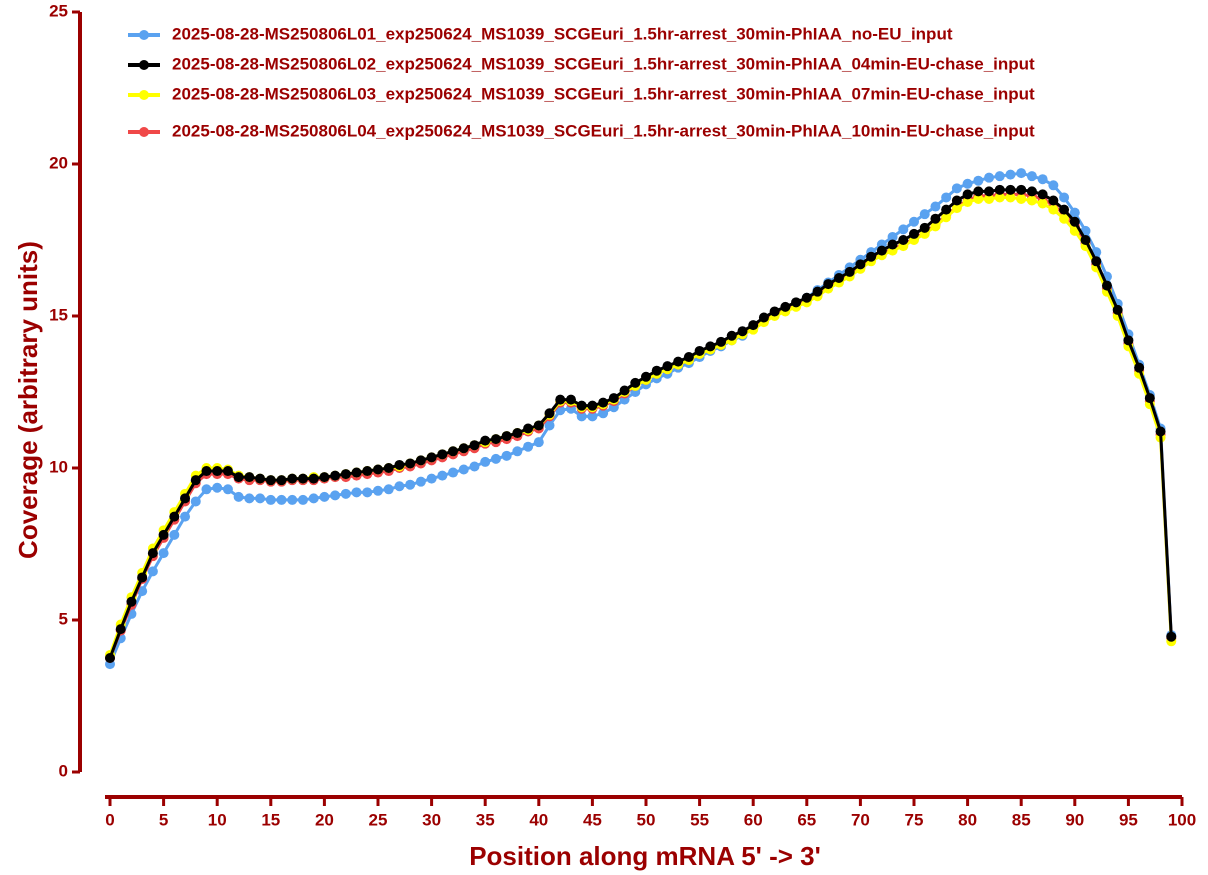 The height and width of the screenshot is (875, 1208). What do you see at coordinates (324, 819) in the screenshot?
I see `x-tick-label: 20` at bounding box center [324, 819].